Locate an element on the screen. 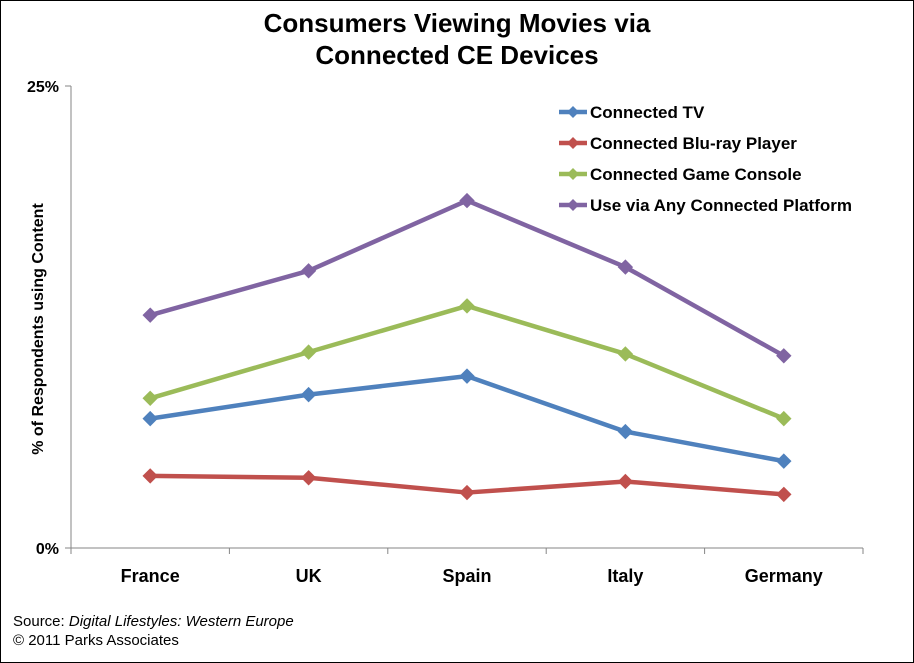  y-tick-label: 25% is located at coordinates (43, 87).